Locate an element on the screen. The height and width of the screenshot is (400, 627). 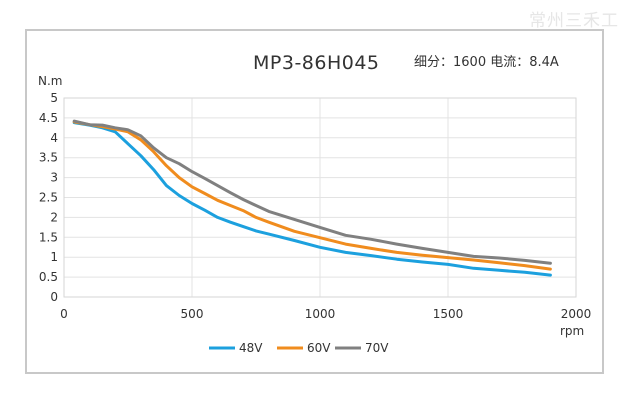
chart-title: MP3-86H045 is located at coordinates (316, 63).